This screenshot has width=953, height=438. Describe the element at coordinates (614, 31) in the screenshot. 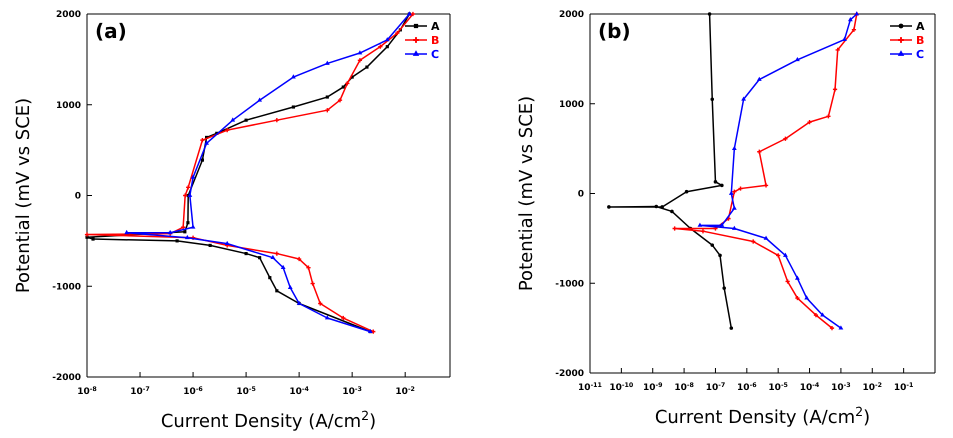

I see `chart-title: (b)` at that location.